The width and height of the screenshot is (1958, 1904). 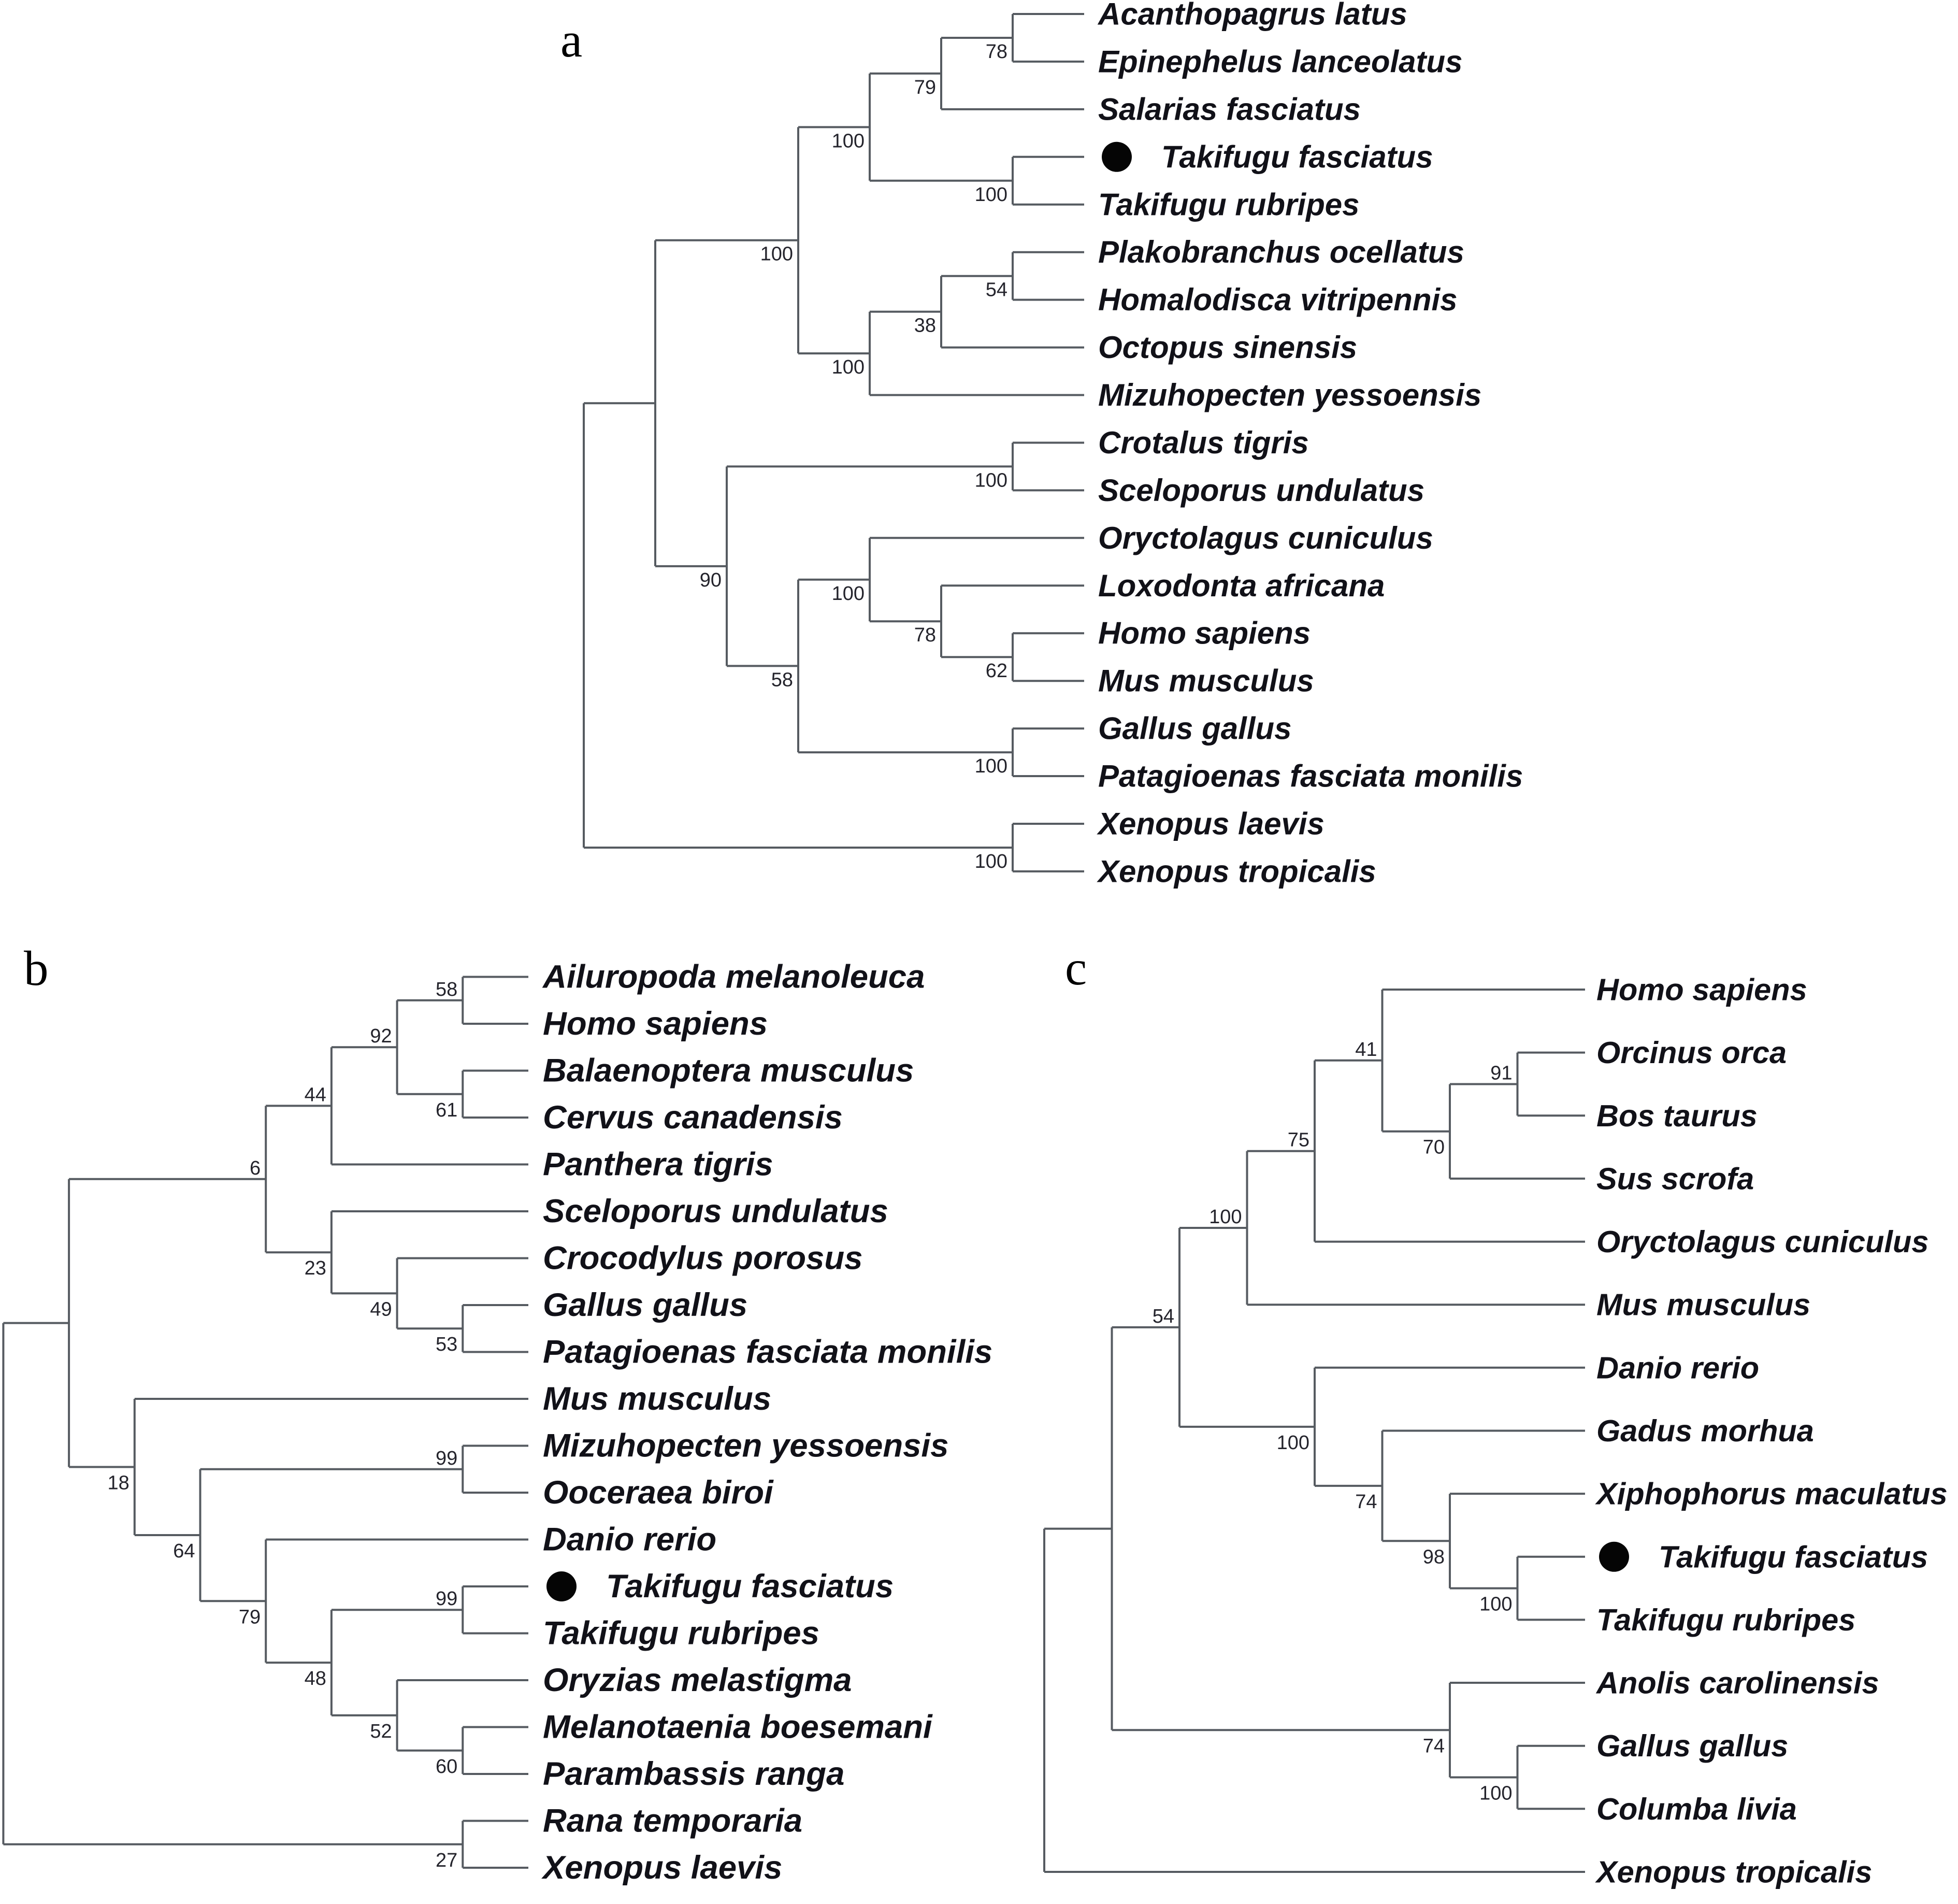 What do you see at coordinates (1771, 1494) in the screenshot?
I see `svg-text: Xiphophorus maculatus` at bounding box center [1771, 1494].